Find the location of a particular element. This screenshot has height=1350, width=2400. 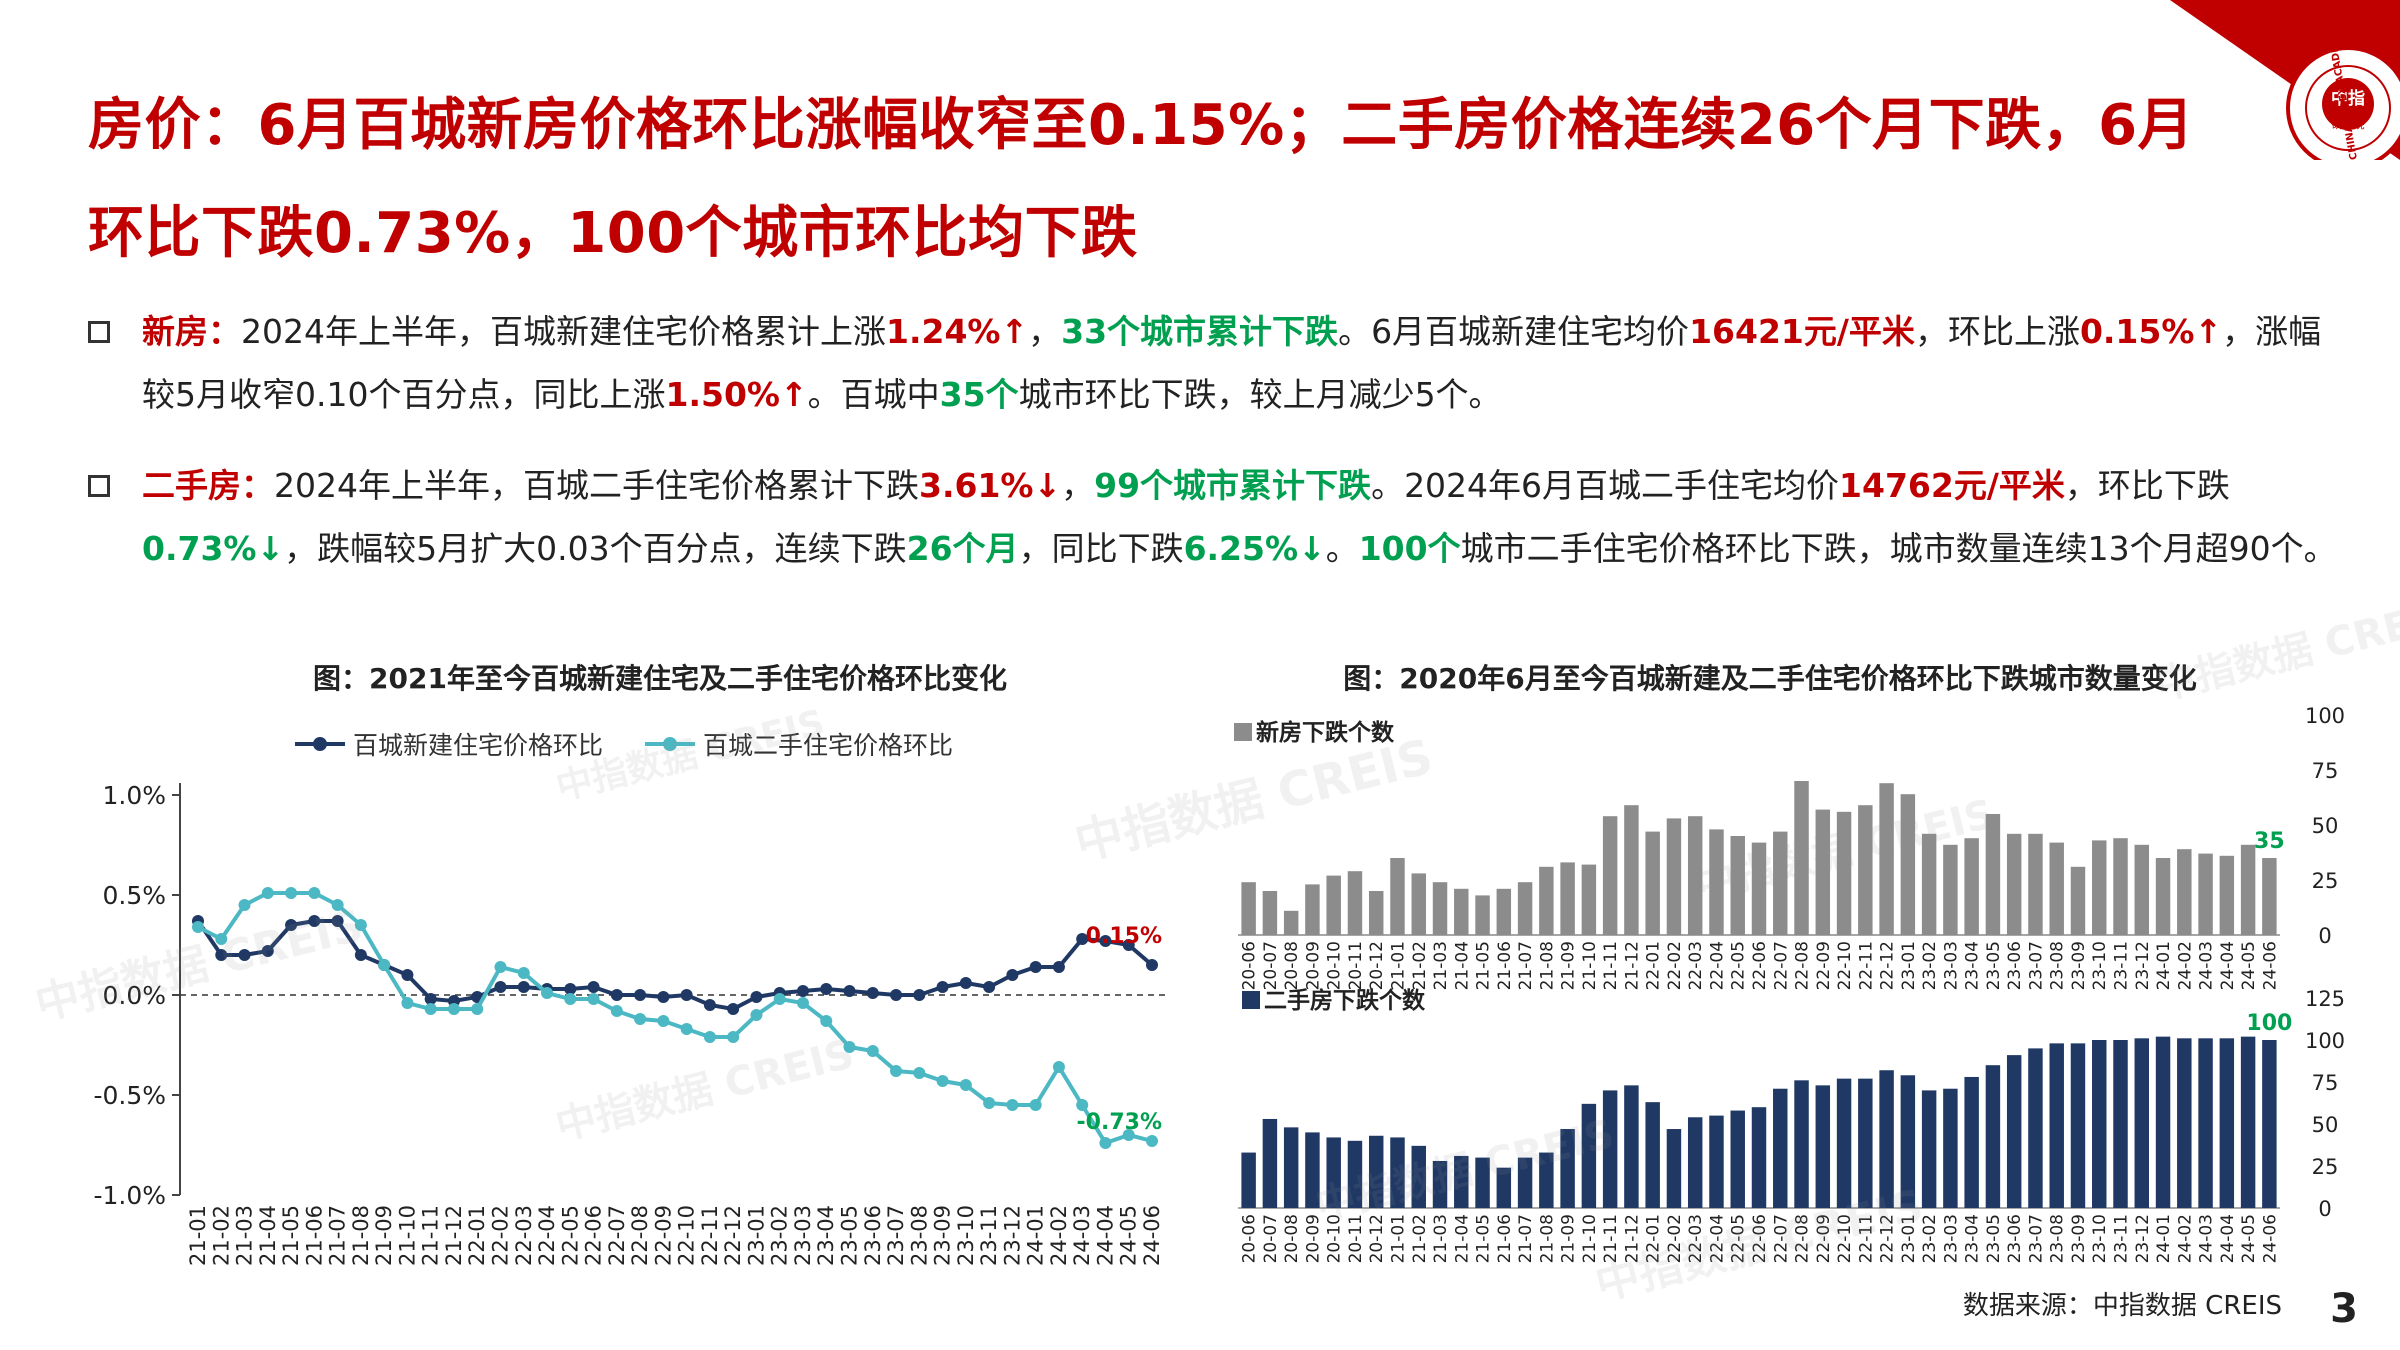

x-tick-label: 22-08 is located at coordinates (640, 1235).